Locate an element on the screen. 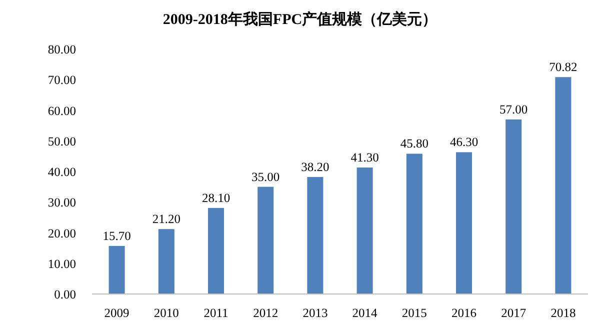 The height and width of the screenshot is (333, 594). data-label: 41.30 is located at coordinates (364, 157).